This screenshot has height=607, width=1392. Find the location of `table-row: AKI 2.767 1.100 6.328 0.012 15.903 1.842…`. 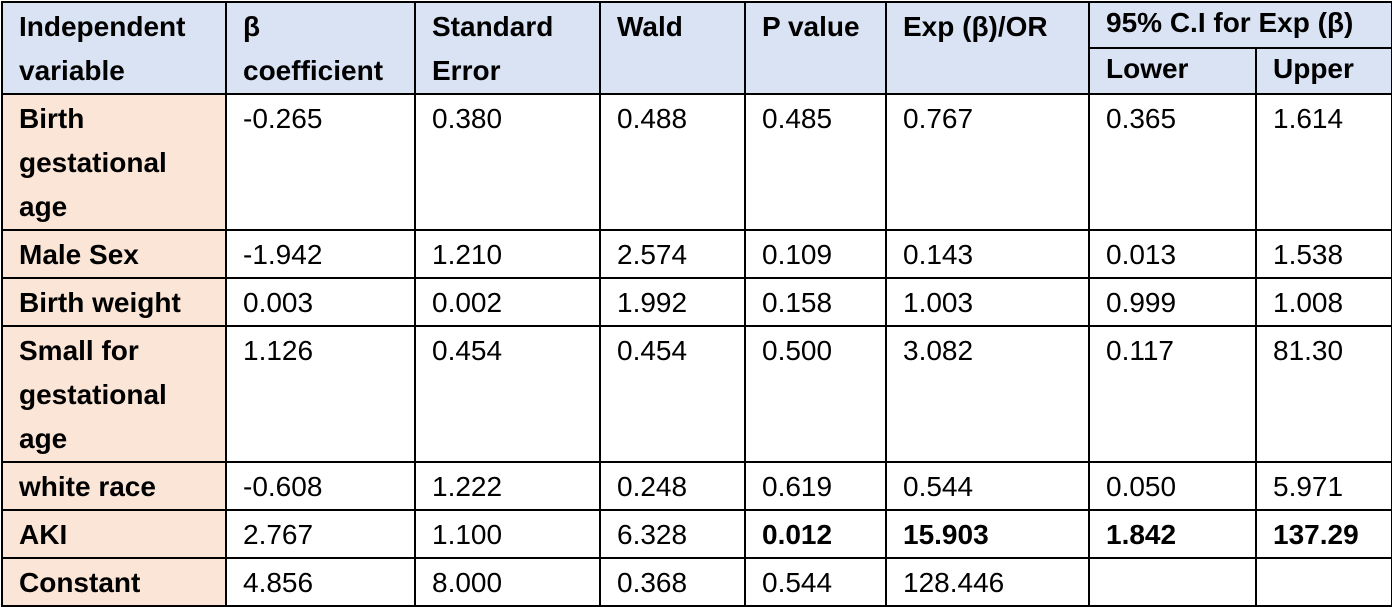

table-row: AKI 2.767 1.100 6.328 0.012 15.903 1.842… is located at coordinates (696, 534).